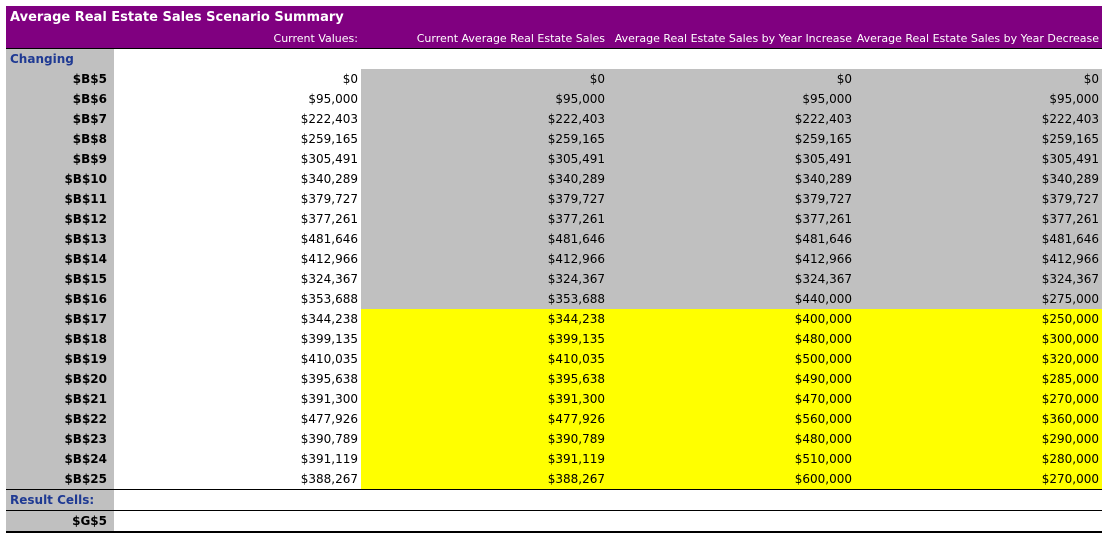 Image resolution: width=1114 pixels, height=536 pixels. What do you see at coordinates (315, 38) in the screenshot?
I see `header-current-values: Current Values:` at bounding box center [315, 38].